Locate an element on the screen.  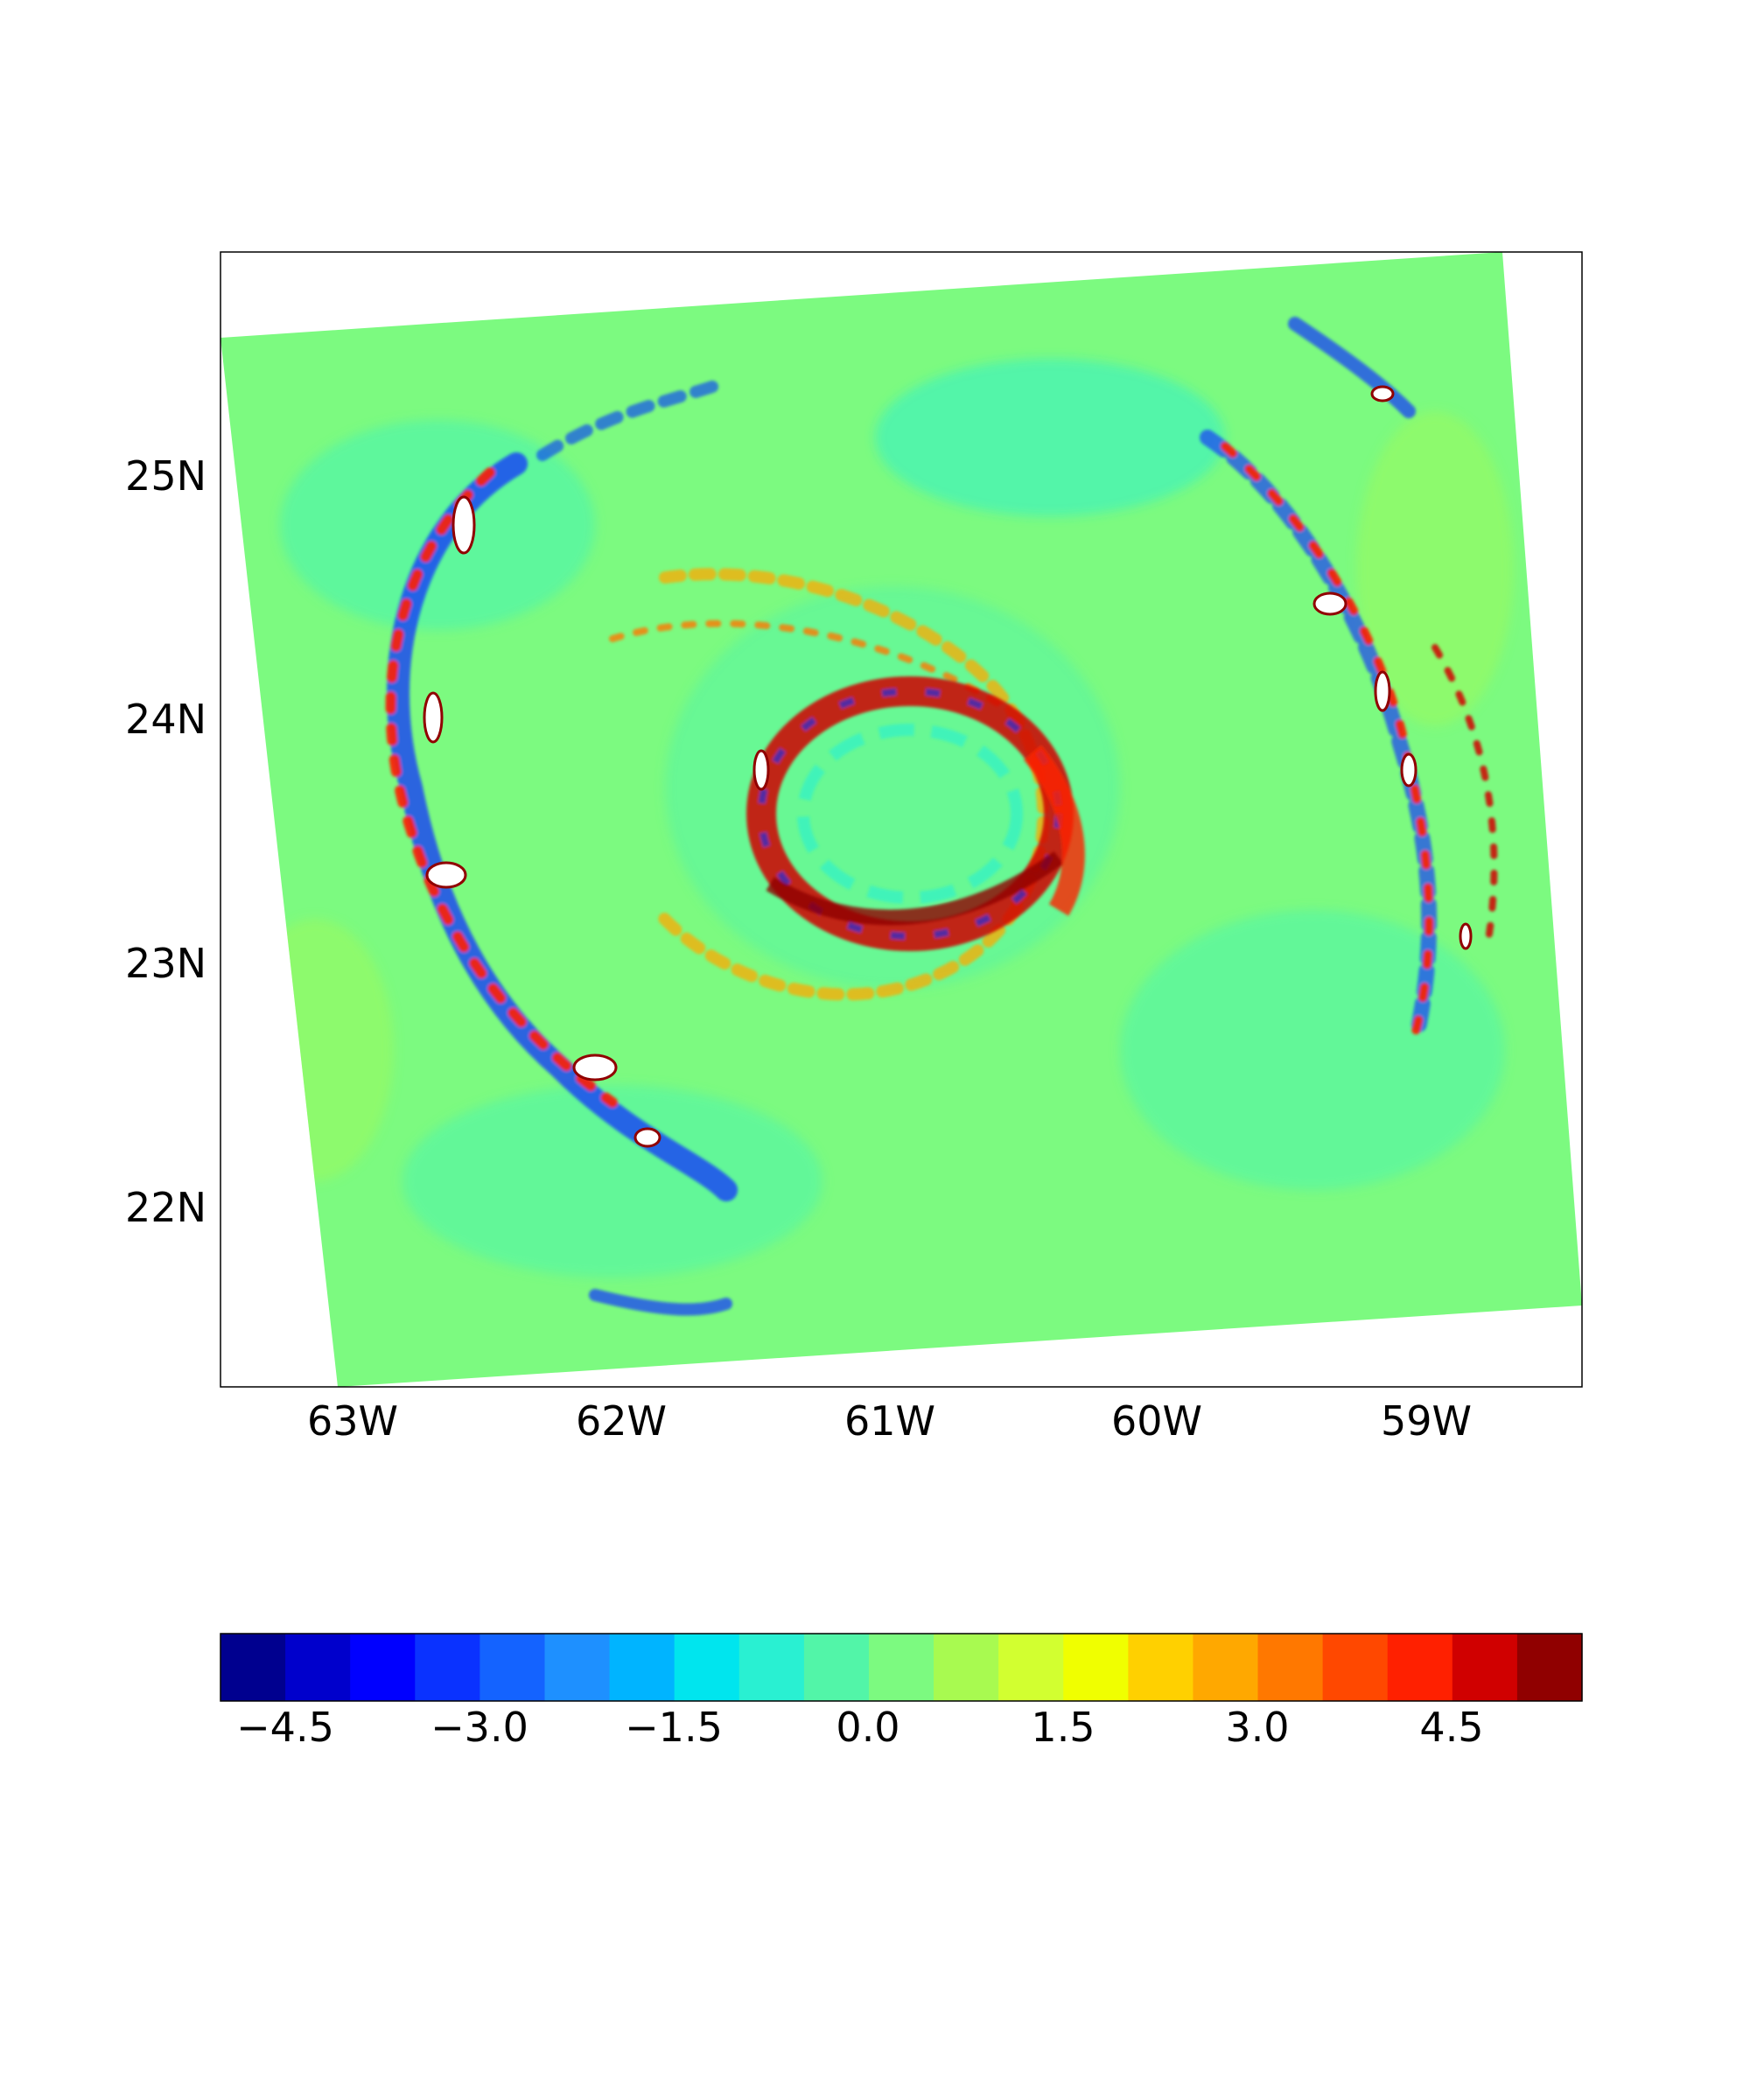
lat-tick-23n: 23N is located at coordinates (165, 963).